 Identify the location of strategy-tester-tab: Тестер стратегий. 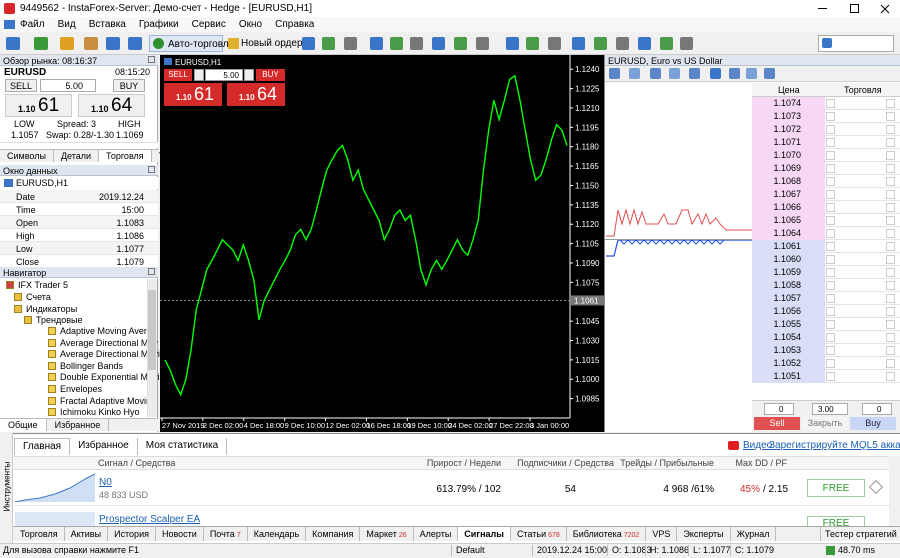
(860, 534).